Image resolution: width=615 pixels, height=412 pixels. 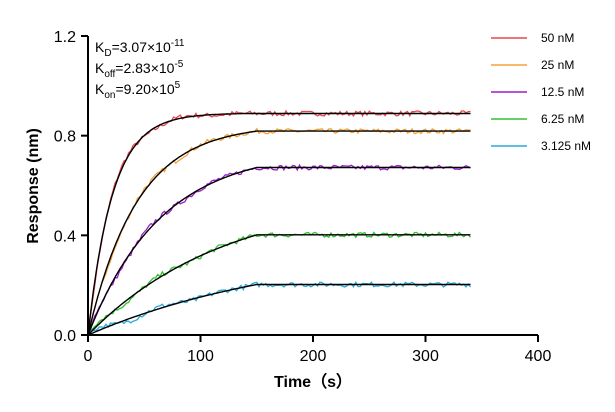 What do you see at coordinates (279, 309) in the screenshot?
I see `fit-curve` at bounding box center [279, 309].